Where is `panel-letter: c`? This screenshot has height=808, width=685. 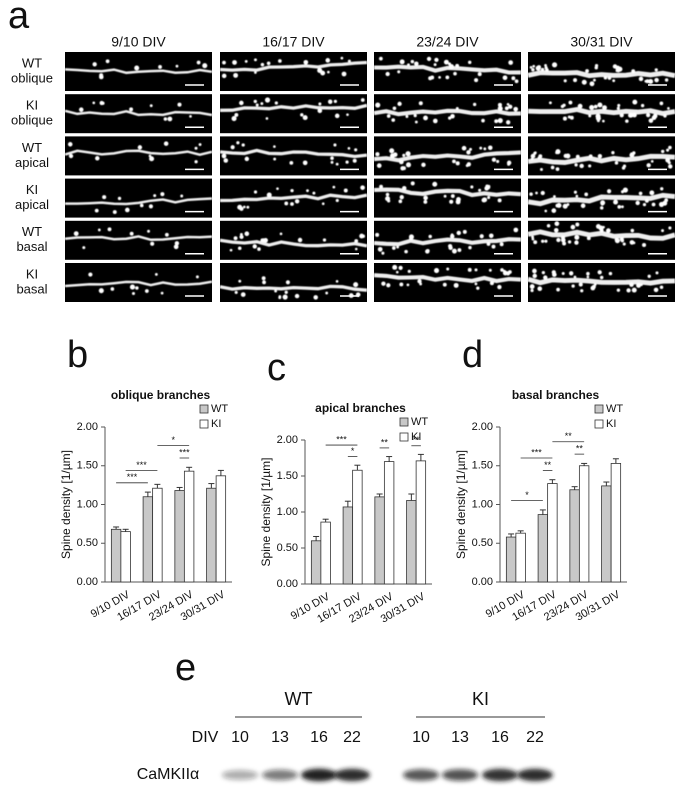 panel-letter: c is located at coordinates (276, 368).